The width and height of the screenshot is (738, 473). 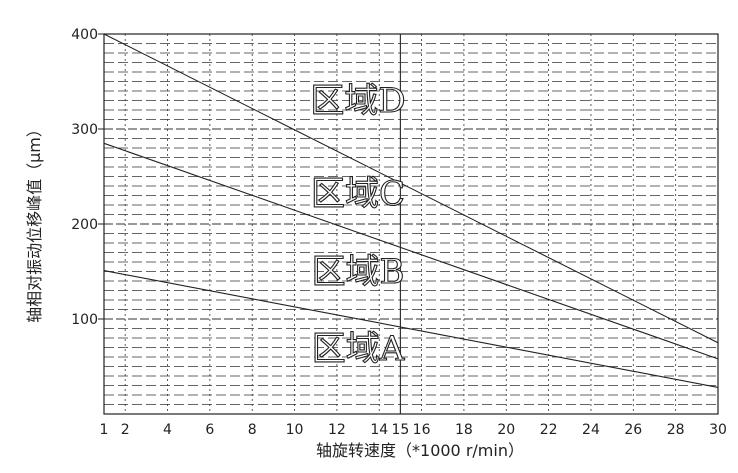 What do you see at coordinates (84, 225) in the screenshot?
I see `y-tick-label: 200` at bounding box center [84, 225].